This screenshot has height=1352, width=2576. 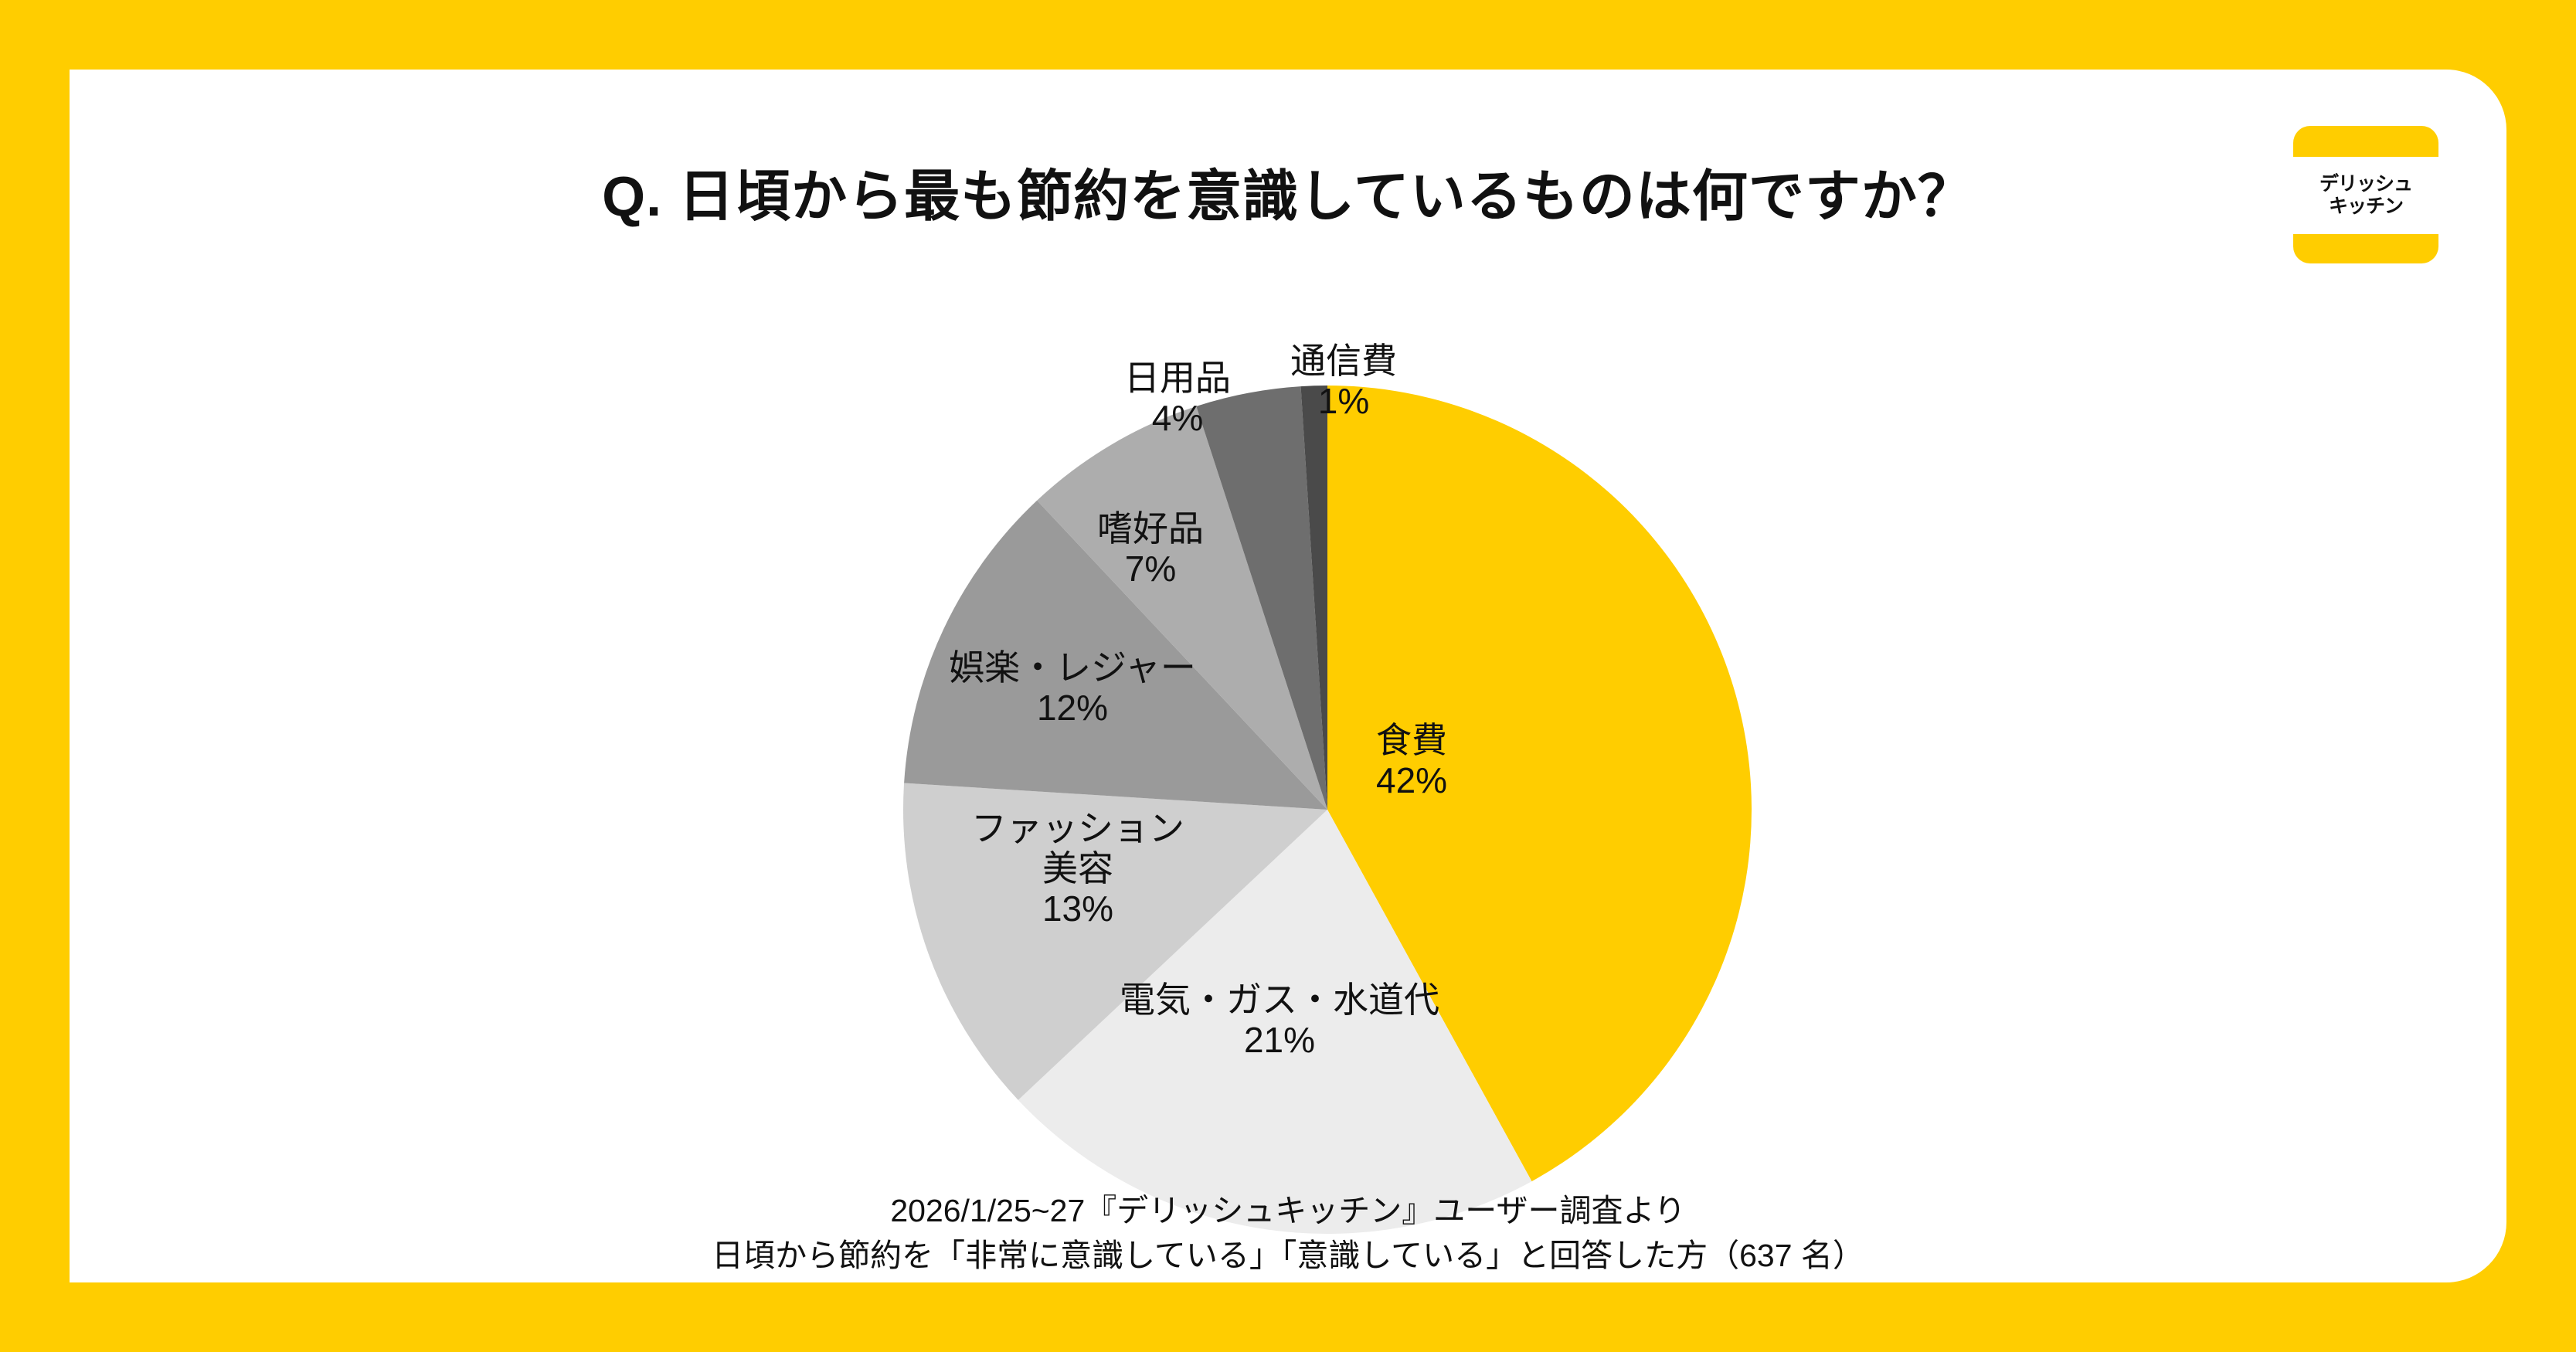 I want to click on pie-label-communication-name: 通信費, so click(x=1343, y=361).